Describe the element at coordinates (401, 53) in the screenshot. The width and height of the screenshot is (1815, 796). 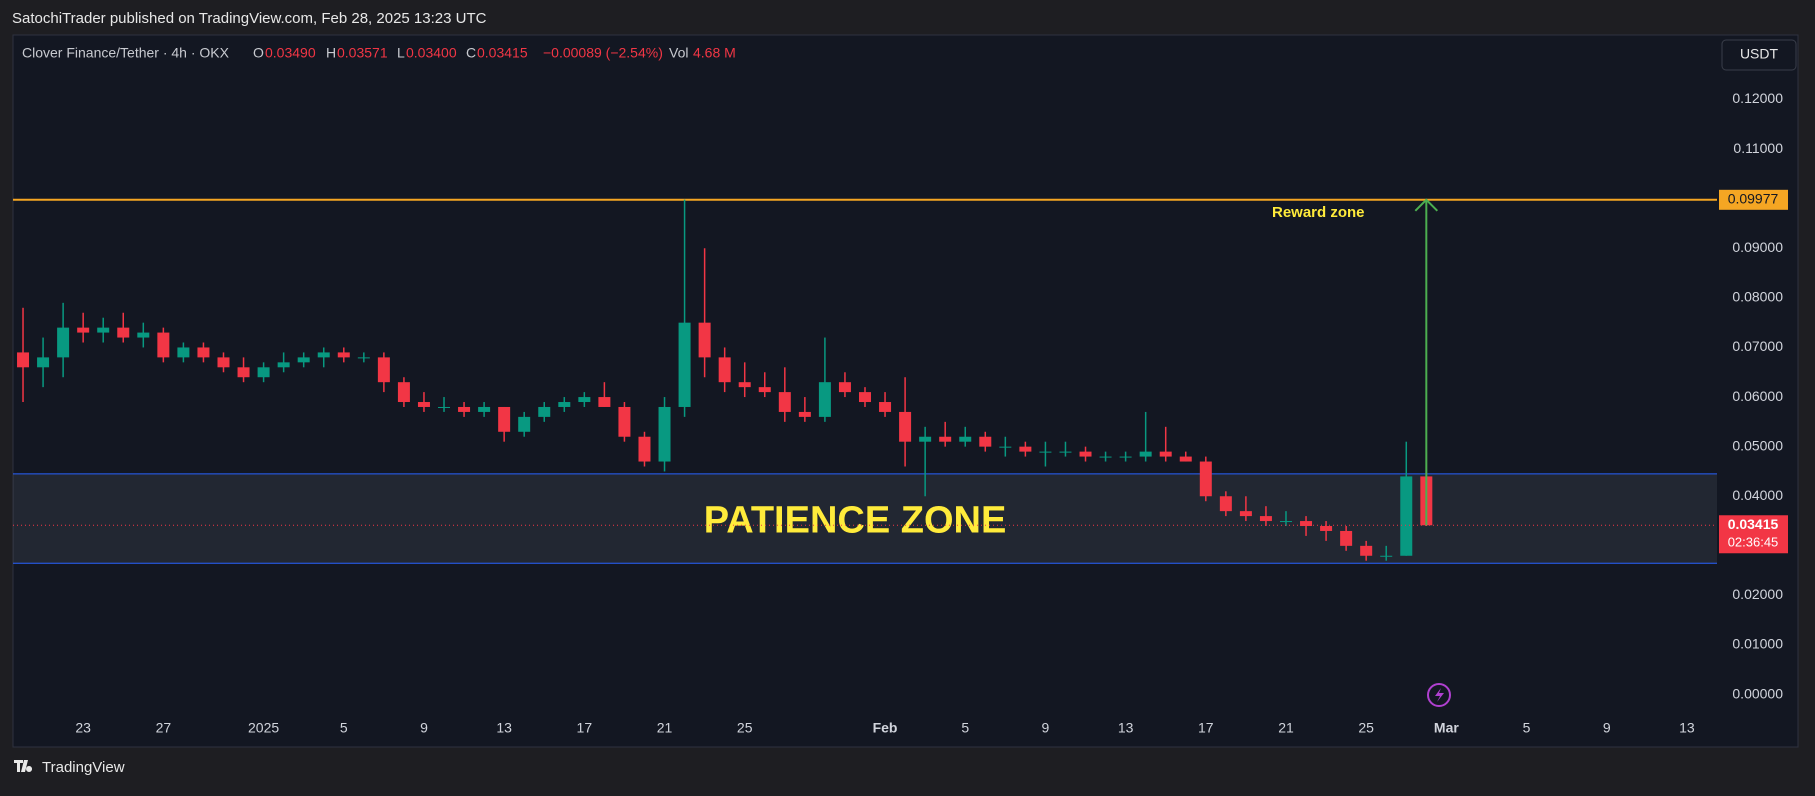
I see `l-label: L` at that location.